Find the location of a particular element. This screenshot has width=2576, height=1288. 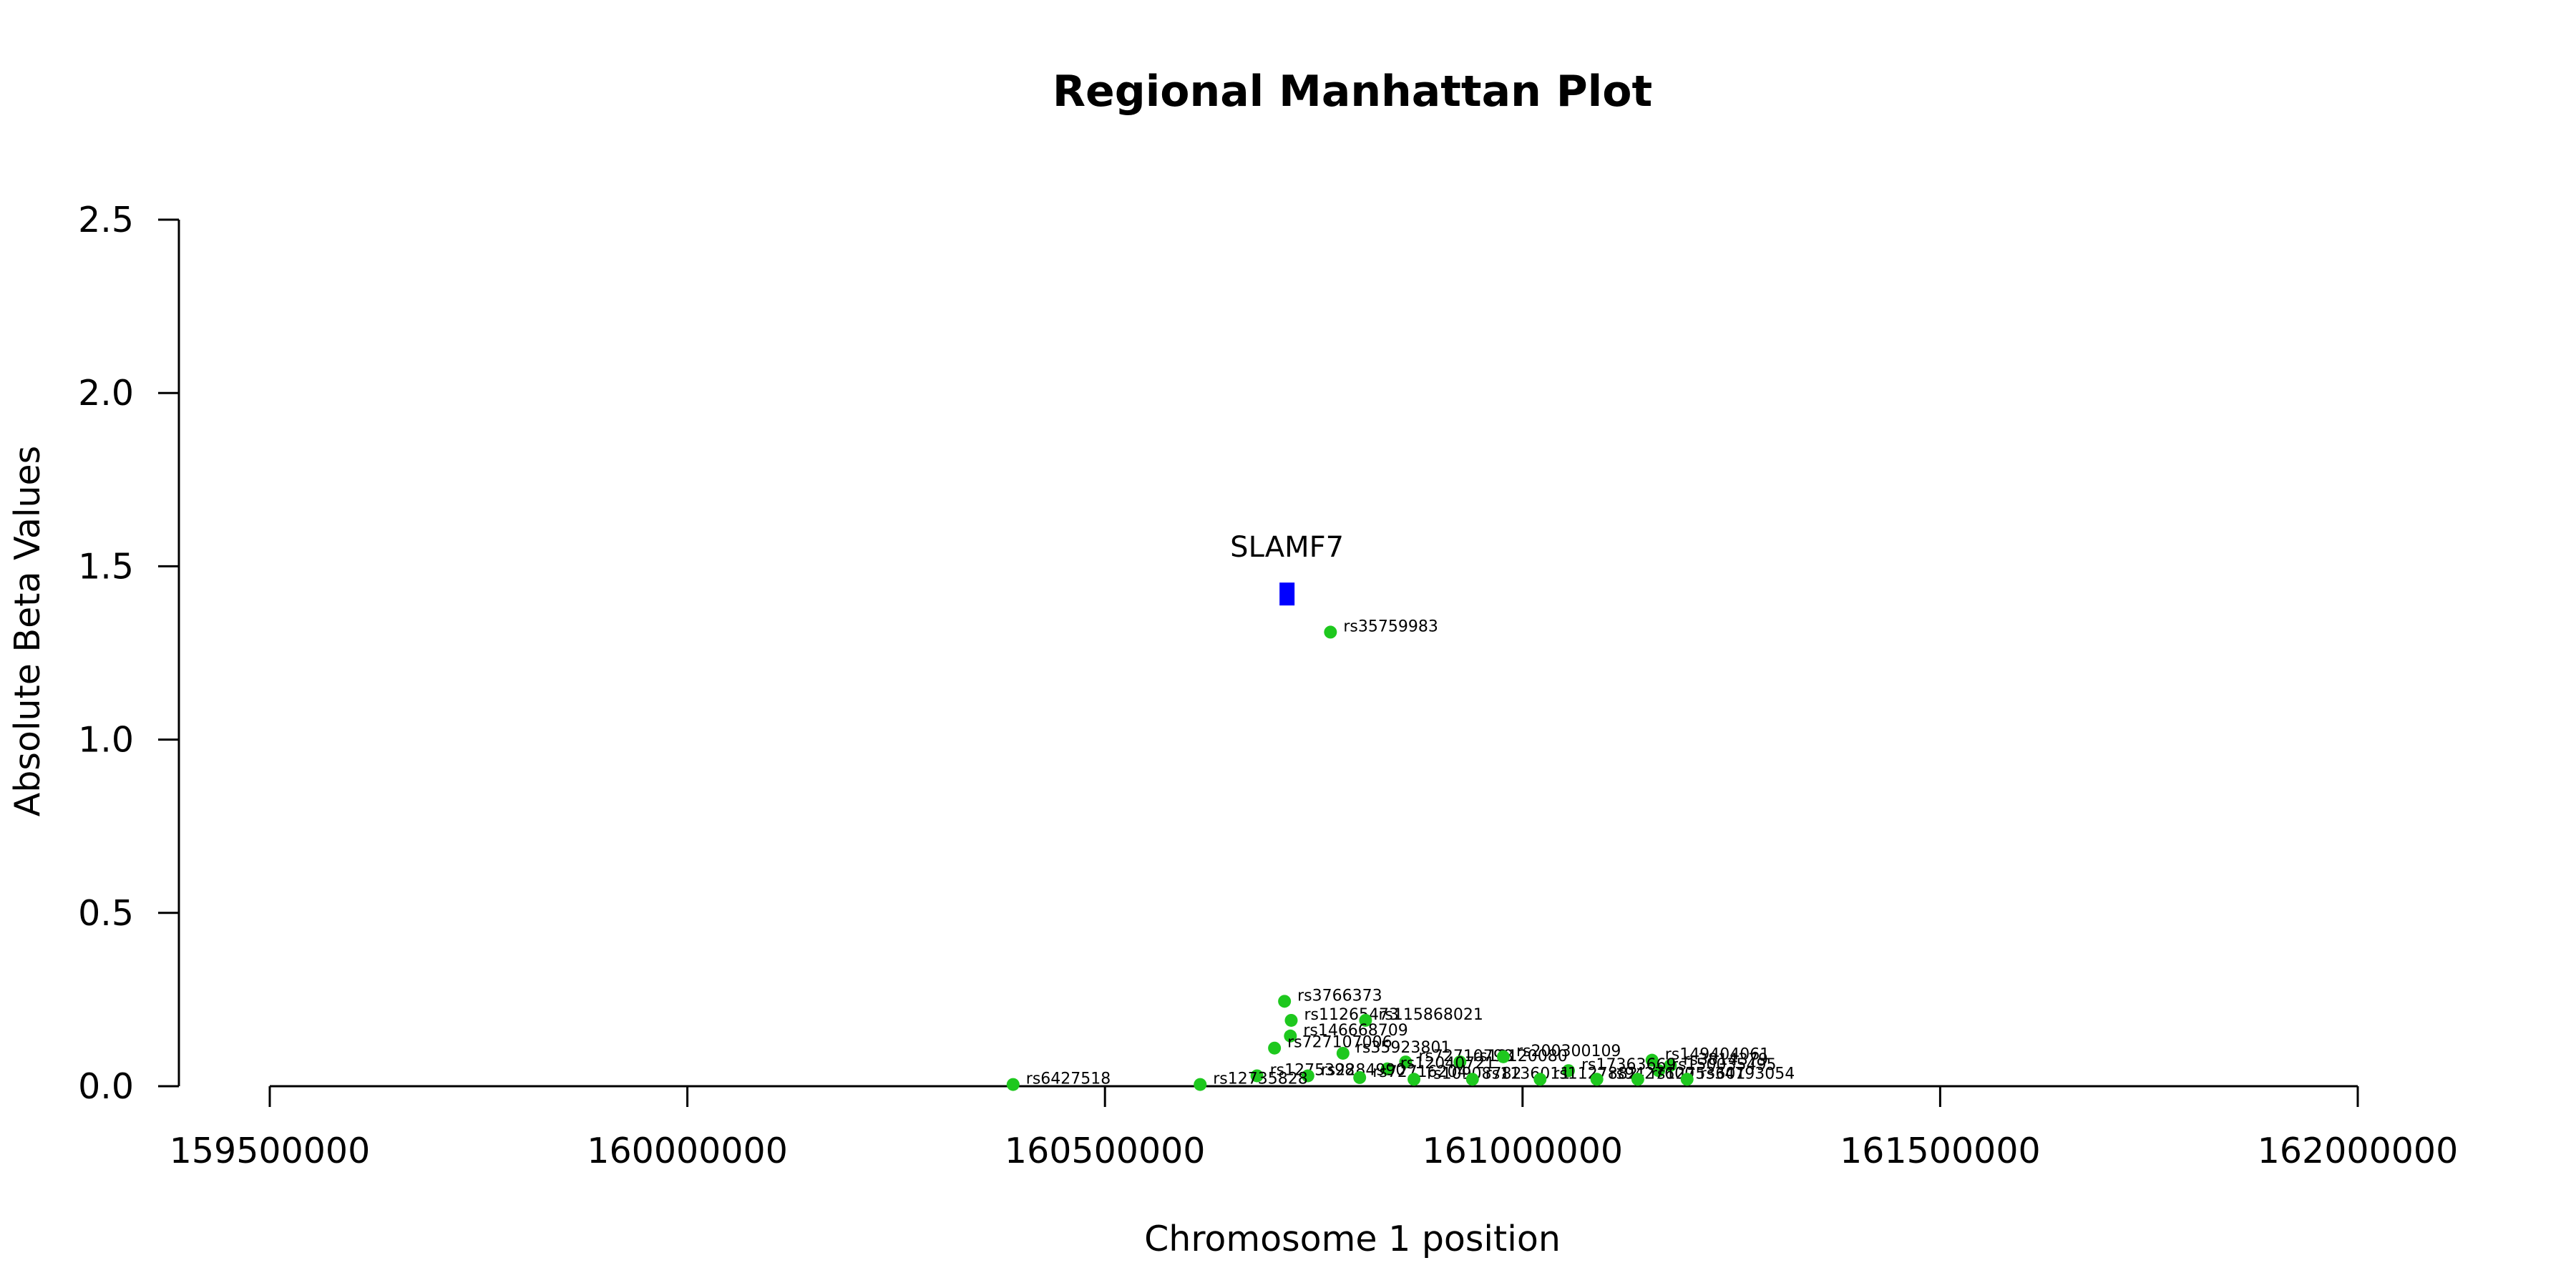

y-tick-label: 2.0 is located at coordinates (106, 393).